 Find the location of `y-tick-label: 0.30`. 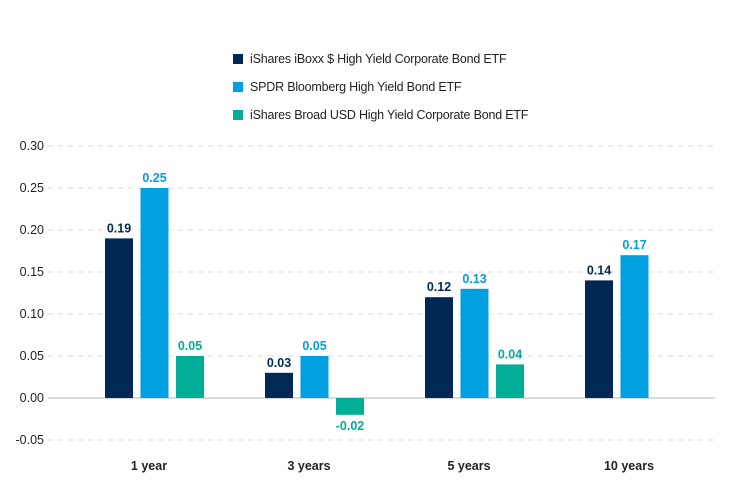

y-tick-label: 0.30 is located at coordinates (32, 146).